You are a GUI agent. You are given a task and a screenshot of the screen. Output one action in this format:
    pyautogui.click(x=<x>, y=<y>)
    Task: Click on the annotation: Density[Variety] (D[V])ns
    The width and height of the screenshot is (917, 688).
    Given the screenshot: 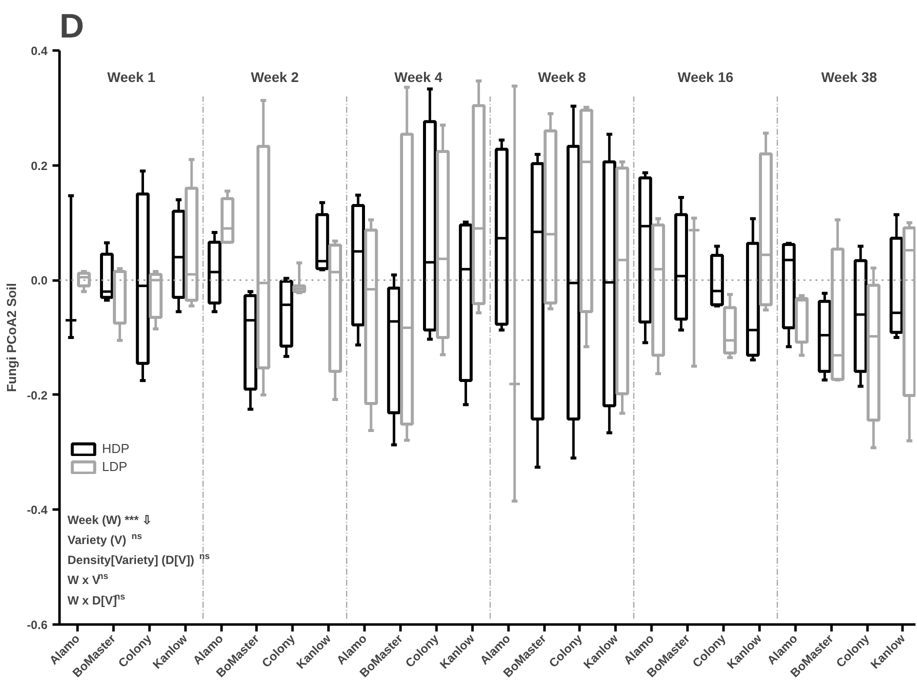 What is the action you would take?
    pyautogui.click(x=139, y=559)
    